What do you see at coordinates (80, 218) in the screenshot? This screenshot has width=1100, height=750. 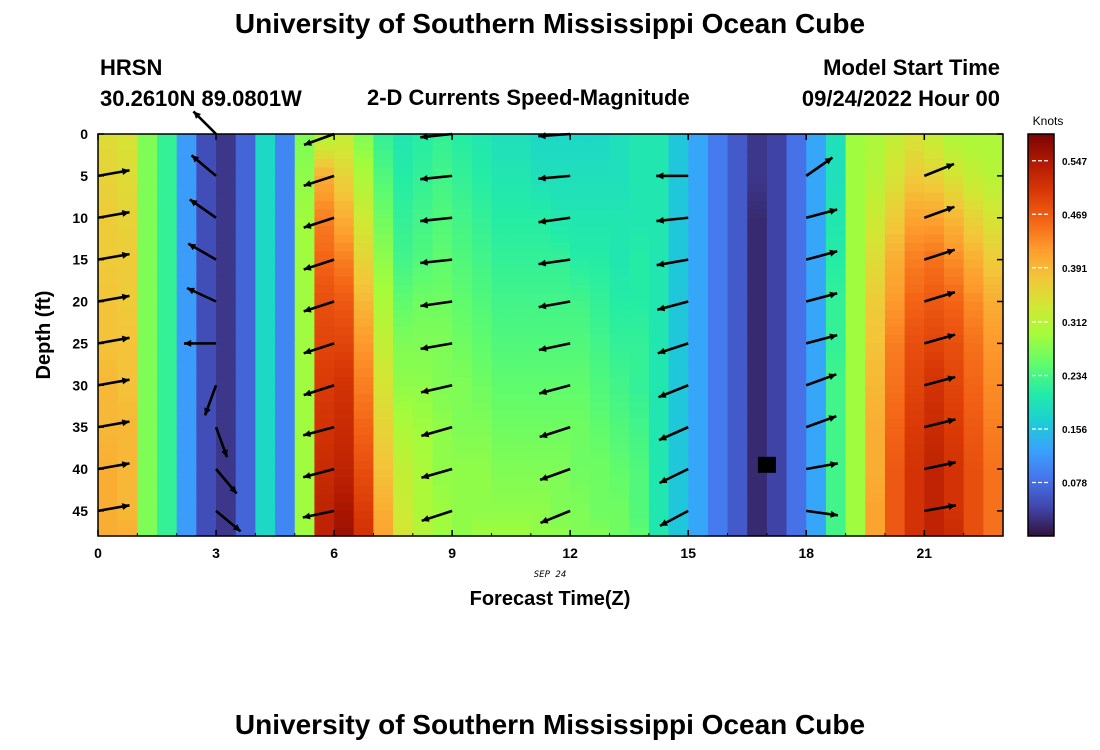 I see `y-tick-label: 10` at bounding box center [80, 218].